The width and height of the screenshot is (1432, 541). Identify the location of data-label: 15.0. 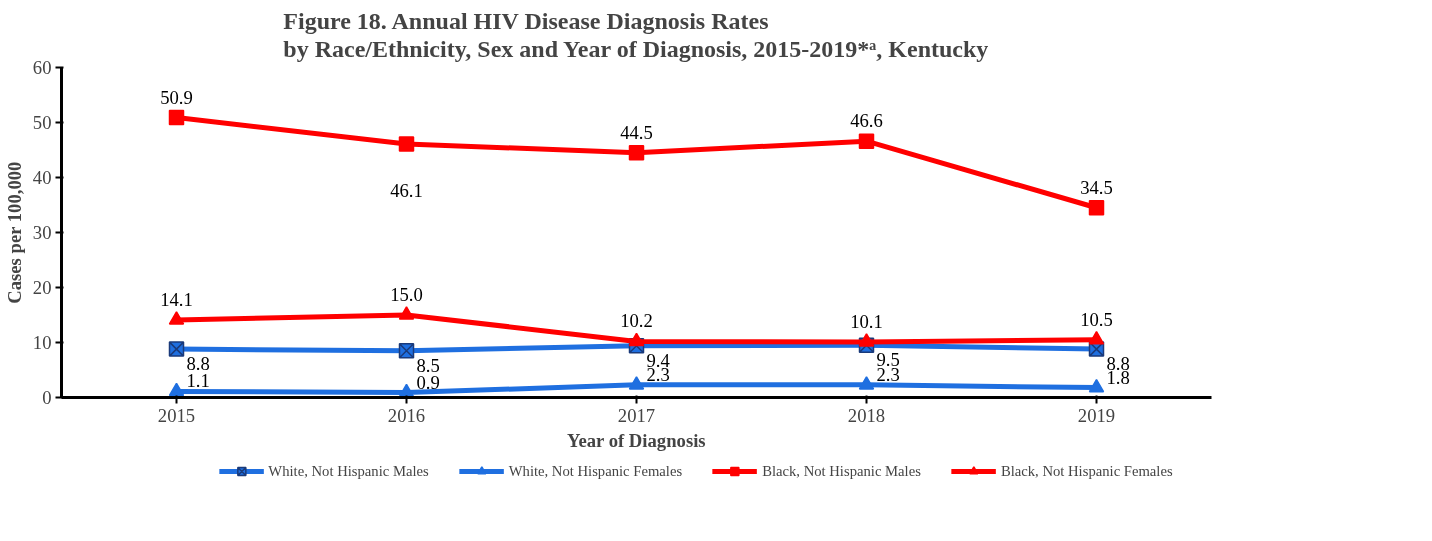
(406, 294).